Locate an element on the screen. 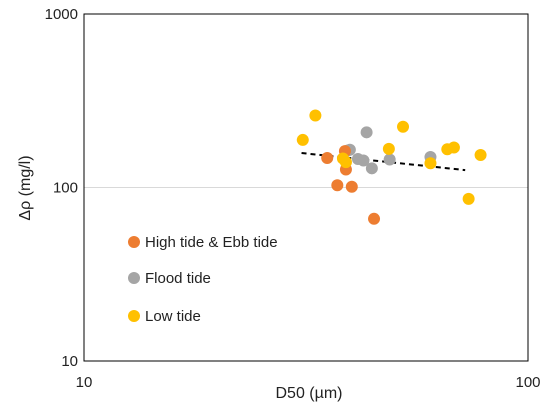 This screenshot has width=550, height=410. legend-item-high-tide-ebb-tide: High tide & Ebb tide is located at coordinates (203, 242).